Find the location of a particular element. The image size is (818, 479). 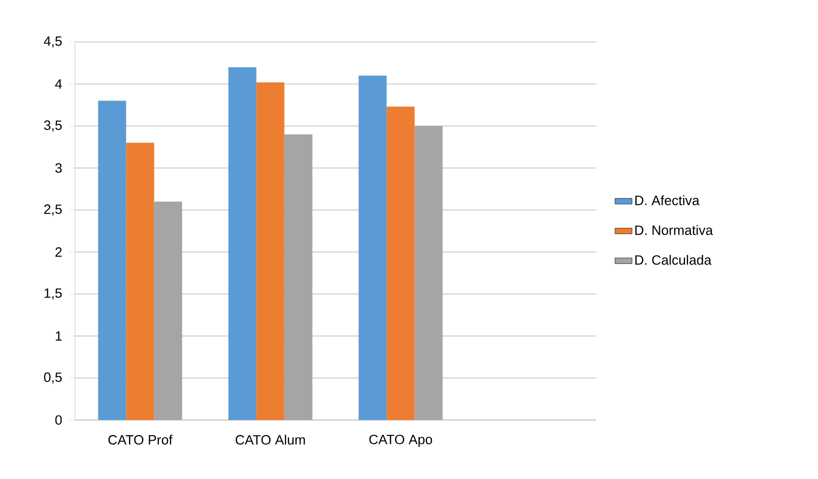

y-tick-label: 0 is located at coordinates (58, 420).